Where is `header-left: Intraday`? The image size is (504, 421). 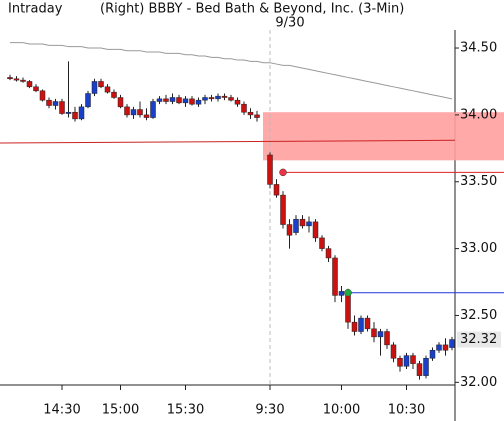
header-left: Intraday is located at coordinates (35, 9).